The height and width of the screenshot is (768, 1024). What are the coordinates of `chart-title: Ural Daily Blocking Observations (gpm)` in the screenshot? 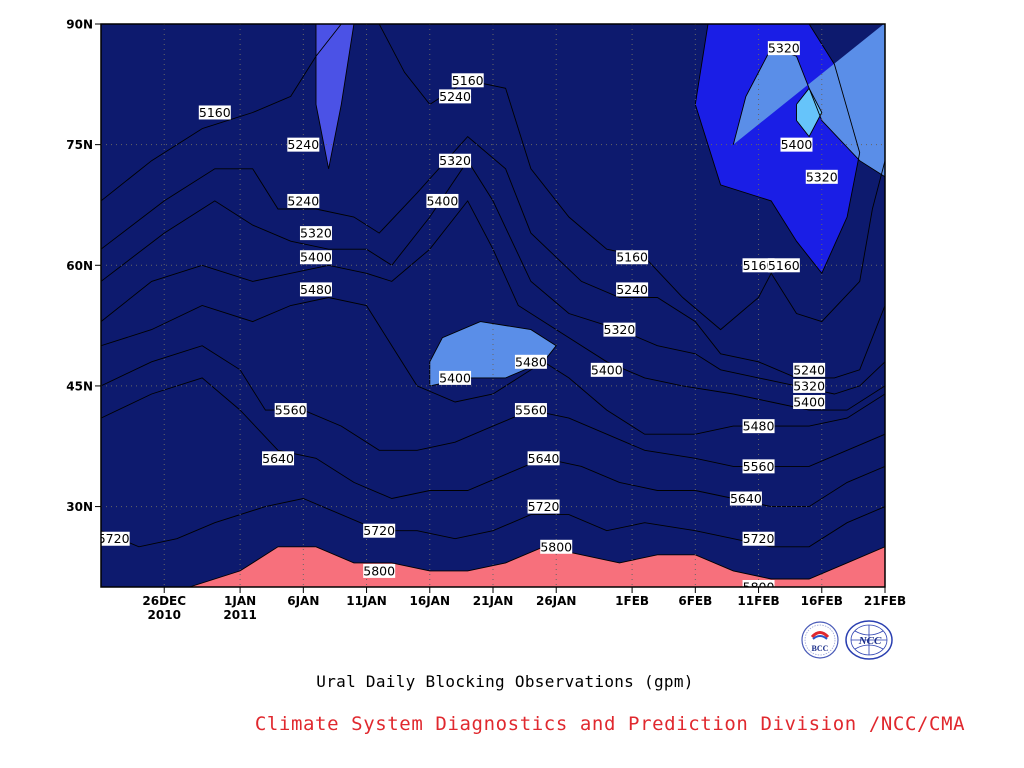 It's located at (505, 681).